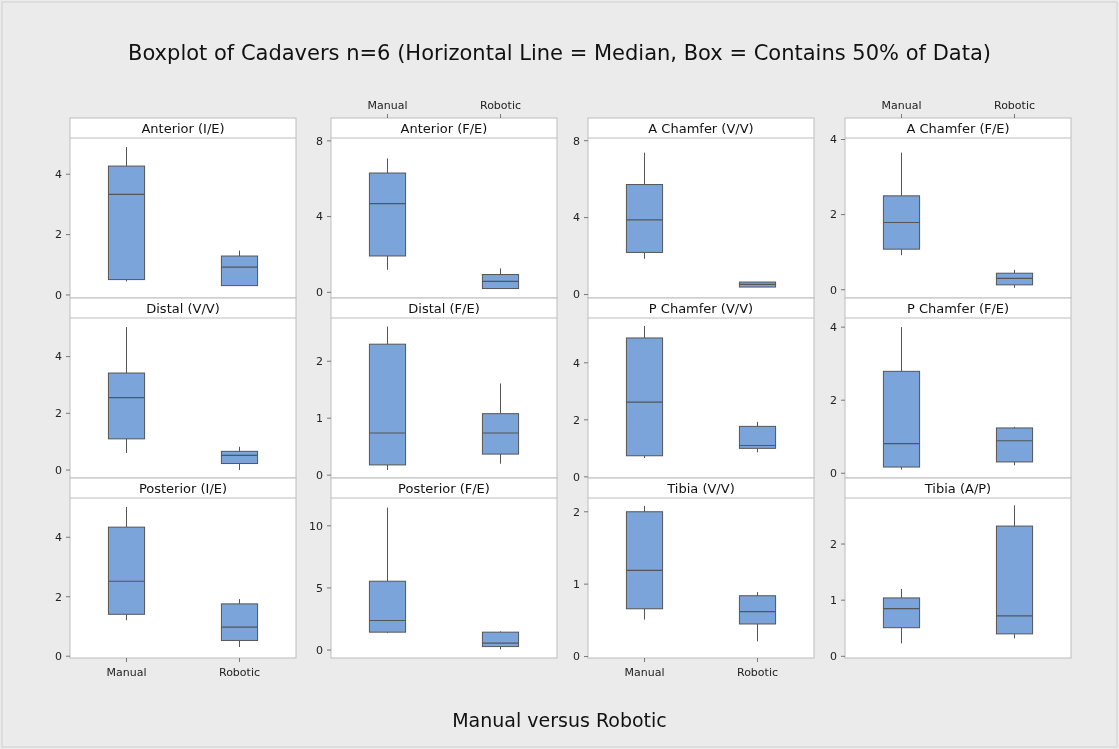  Describe the element at coordinates (958, 308) in the screenshot. I see `chart-title: P Chamfer (F/E)` at that location.